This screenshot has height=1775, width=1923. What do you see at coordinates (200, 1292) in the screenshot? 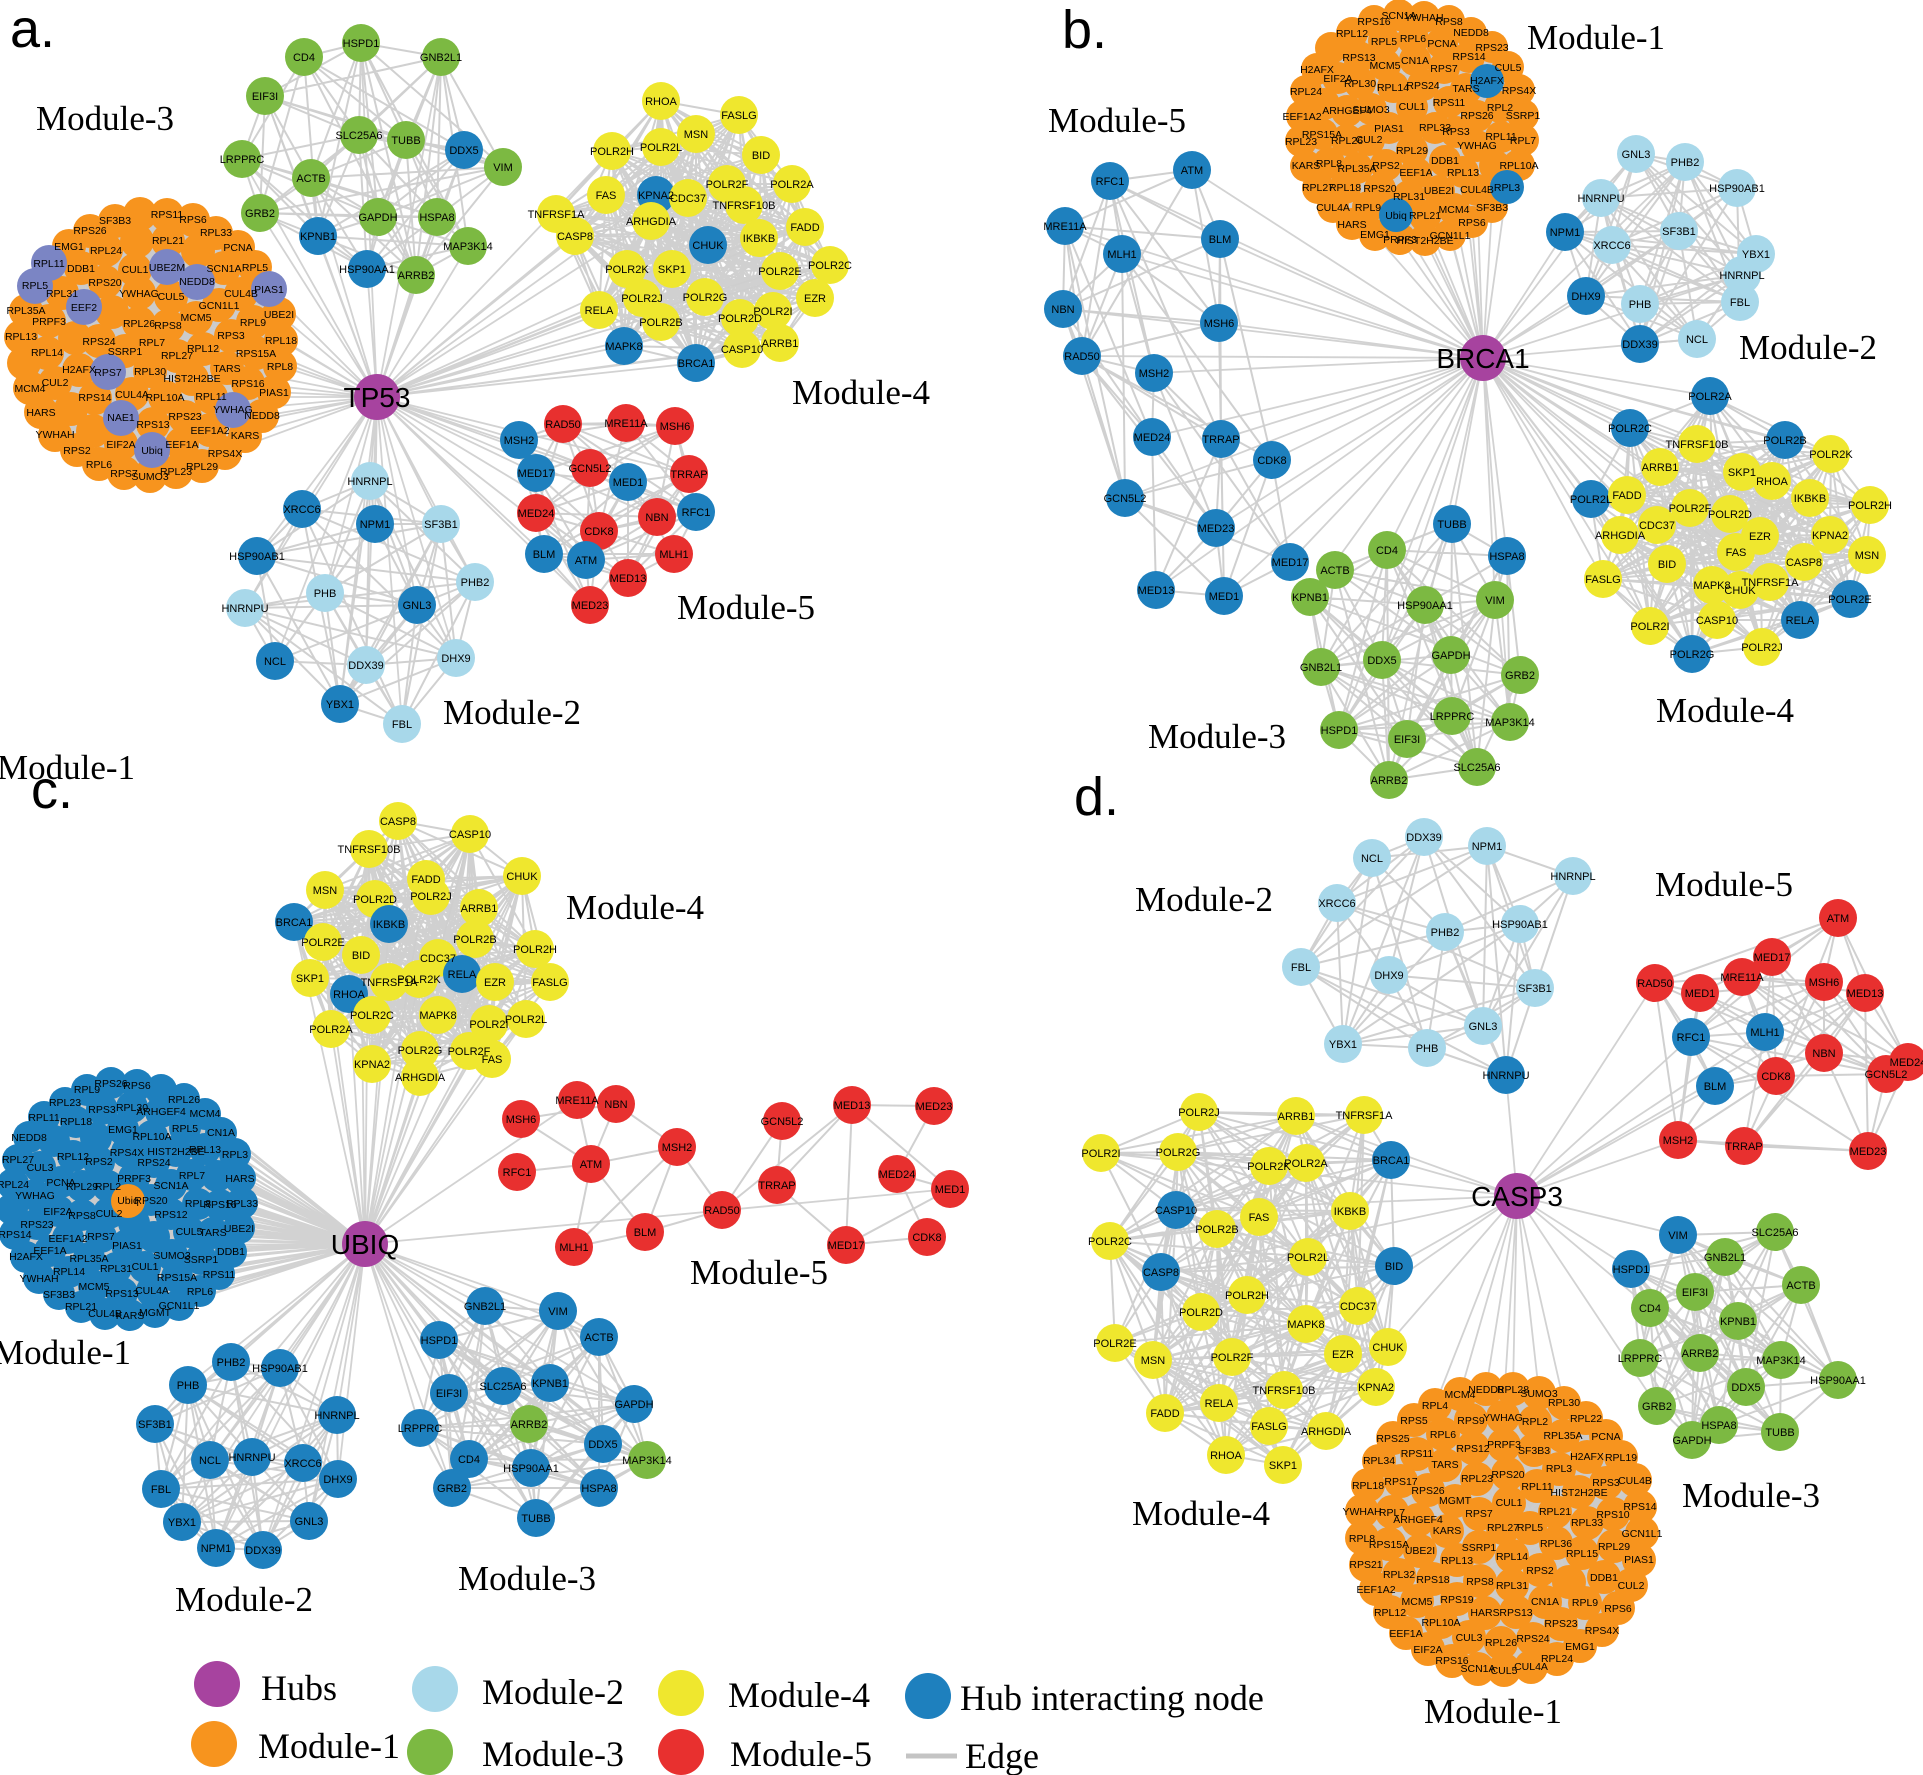
I see `svg-text: RPL6` at bounding box center [200, 1292].